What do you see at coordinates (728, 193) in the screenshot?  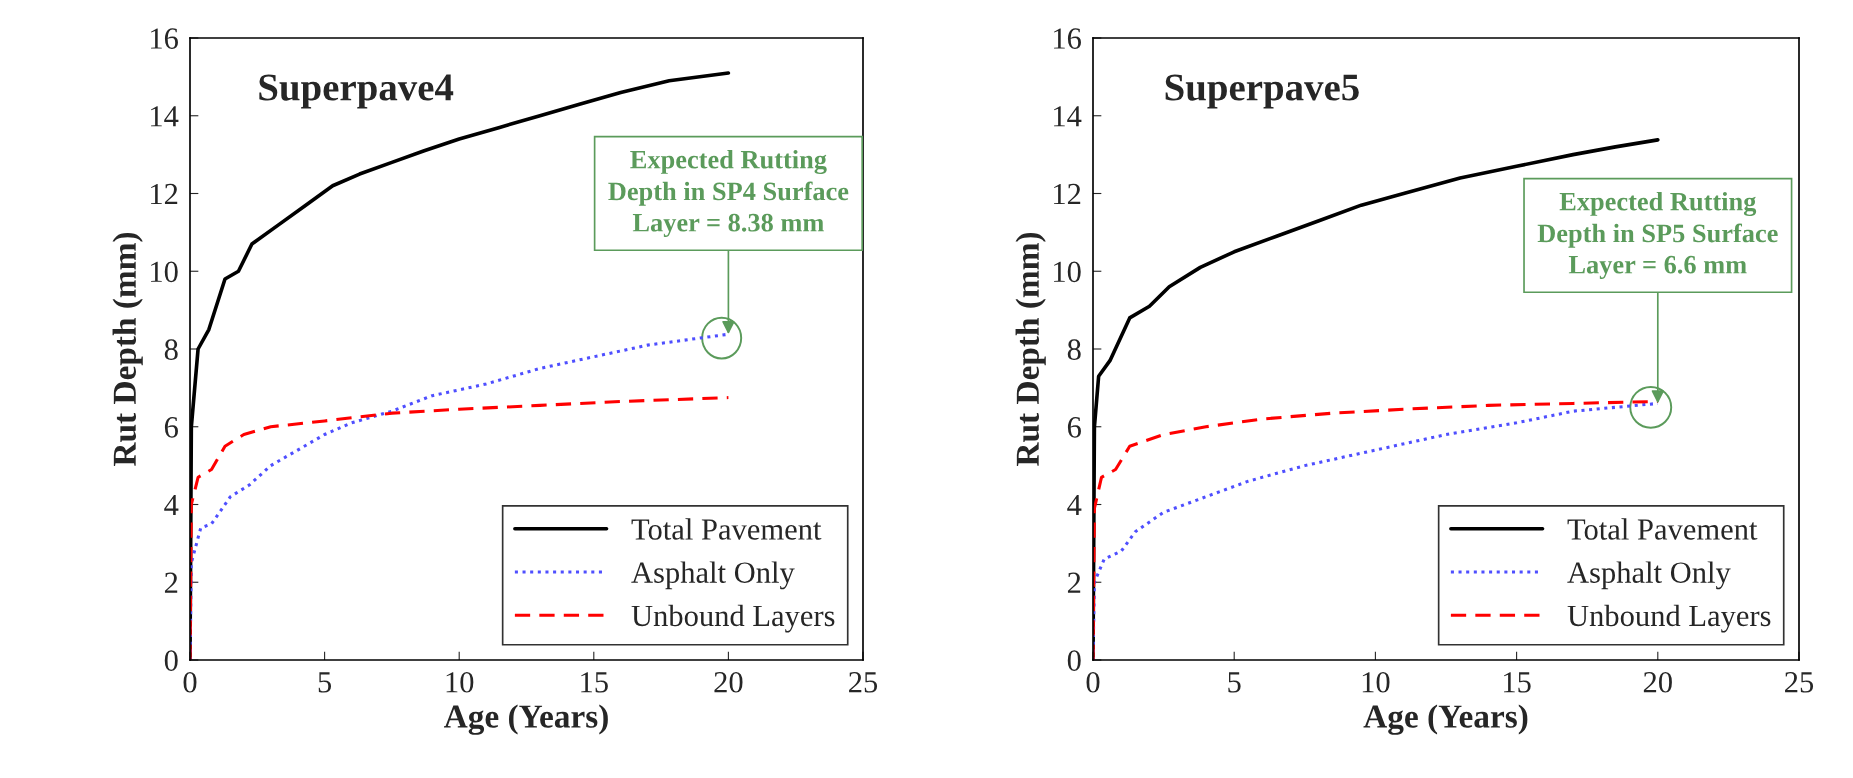 I see `annotation: Expected Rutting Depth in SP4 Surface Layer = 8.38 mm` at bounding box center [728, 193].